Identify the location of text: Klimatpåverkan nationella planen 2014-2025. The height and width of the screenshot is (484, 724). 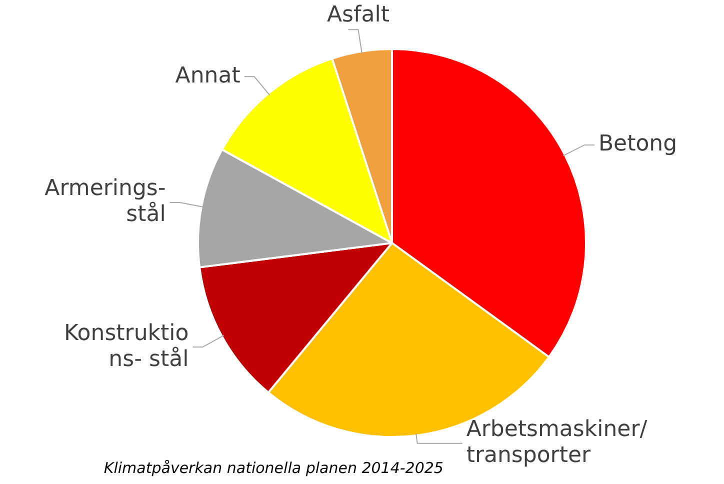
(274, 467).